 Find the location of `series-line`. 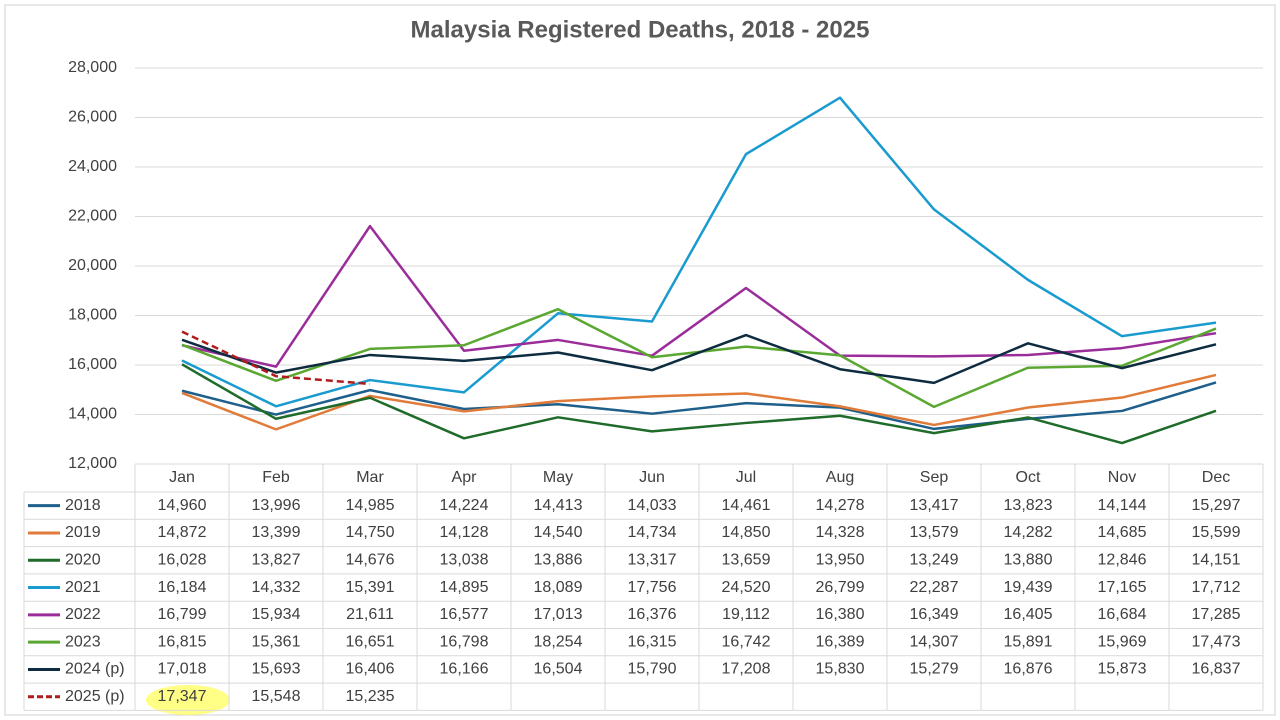

series-line is located at coordinates (699, 359).